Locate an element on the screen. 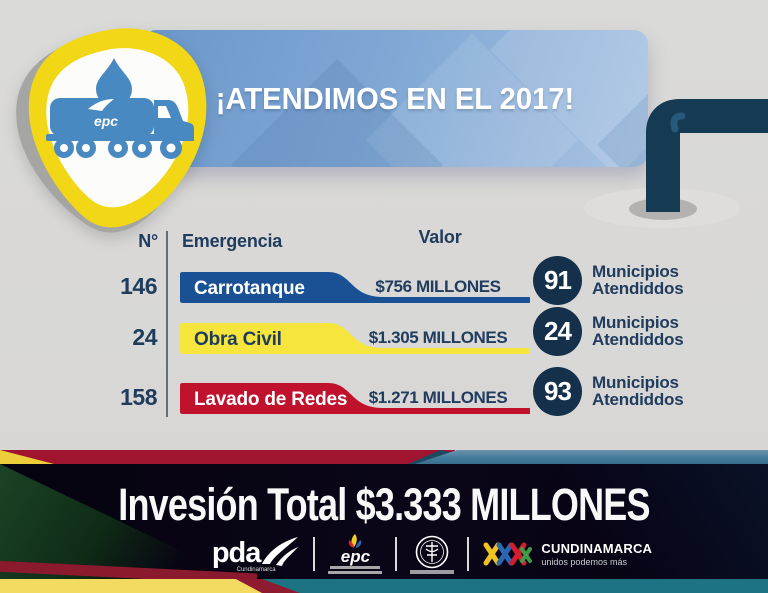 This screenshot has height=593, width=768. pda-logo-row: pda is located at coordinates (256, 552).